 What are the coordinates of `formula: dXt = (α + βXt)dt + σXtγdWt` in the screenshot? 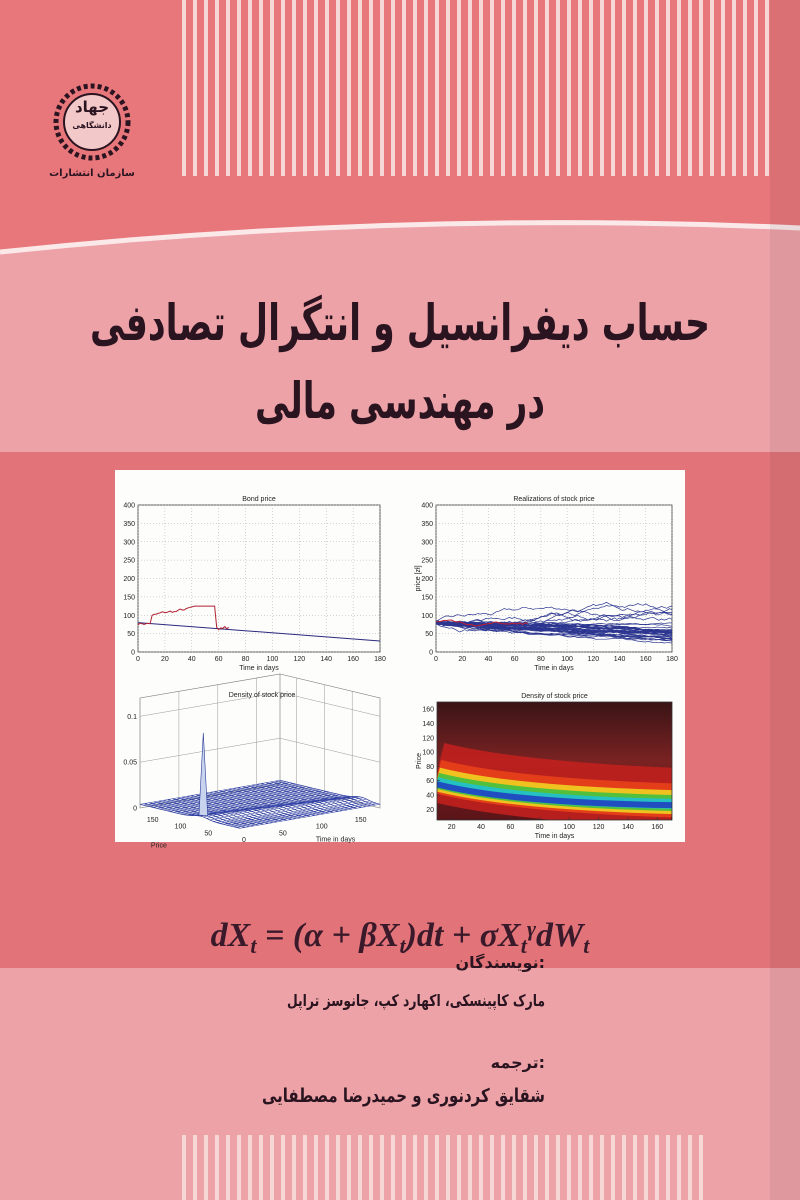 It's located at (401, 936).